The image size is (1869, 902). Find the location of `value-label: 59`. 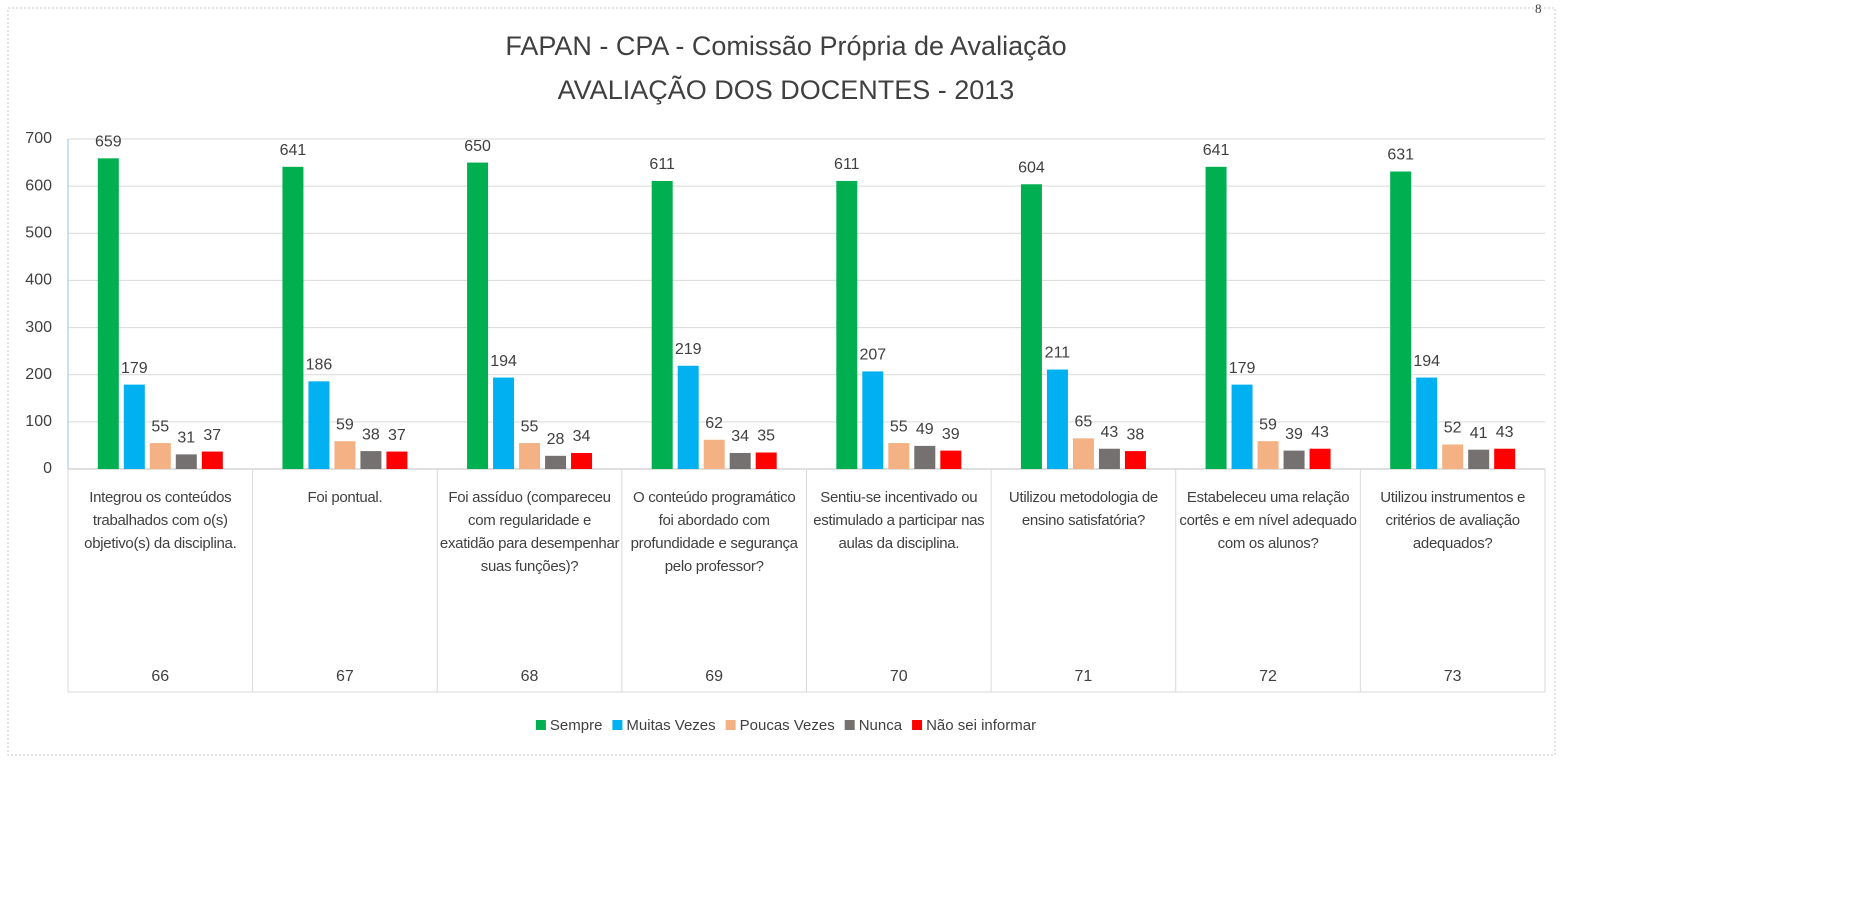

value-label: 59 is located at coordinates (1268, 424).